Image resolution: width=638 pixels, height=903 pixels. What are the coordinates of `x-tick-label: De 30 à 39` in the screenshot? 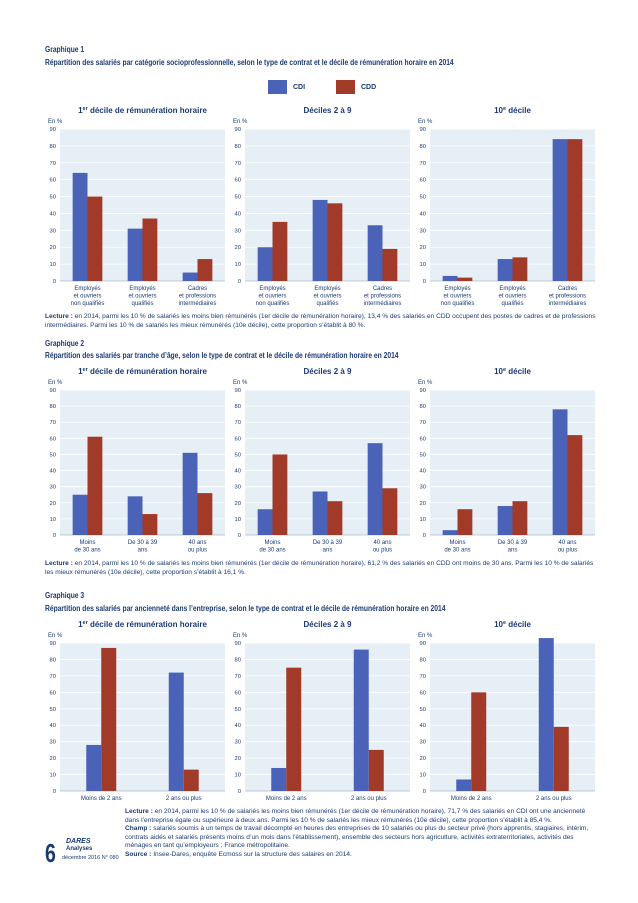 It's located at (328, 543).